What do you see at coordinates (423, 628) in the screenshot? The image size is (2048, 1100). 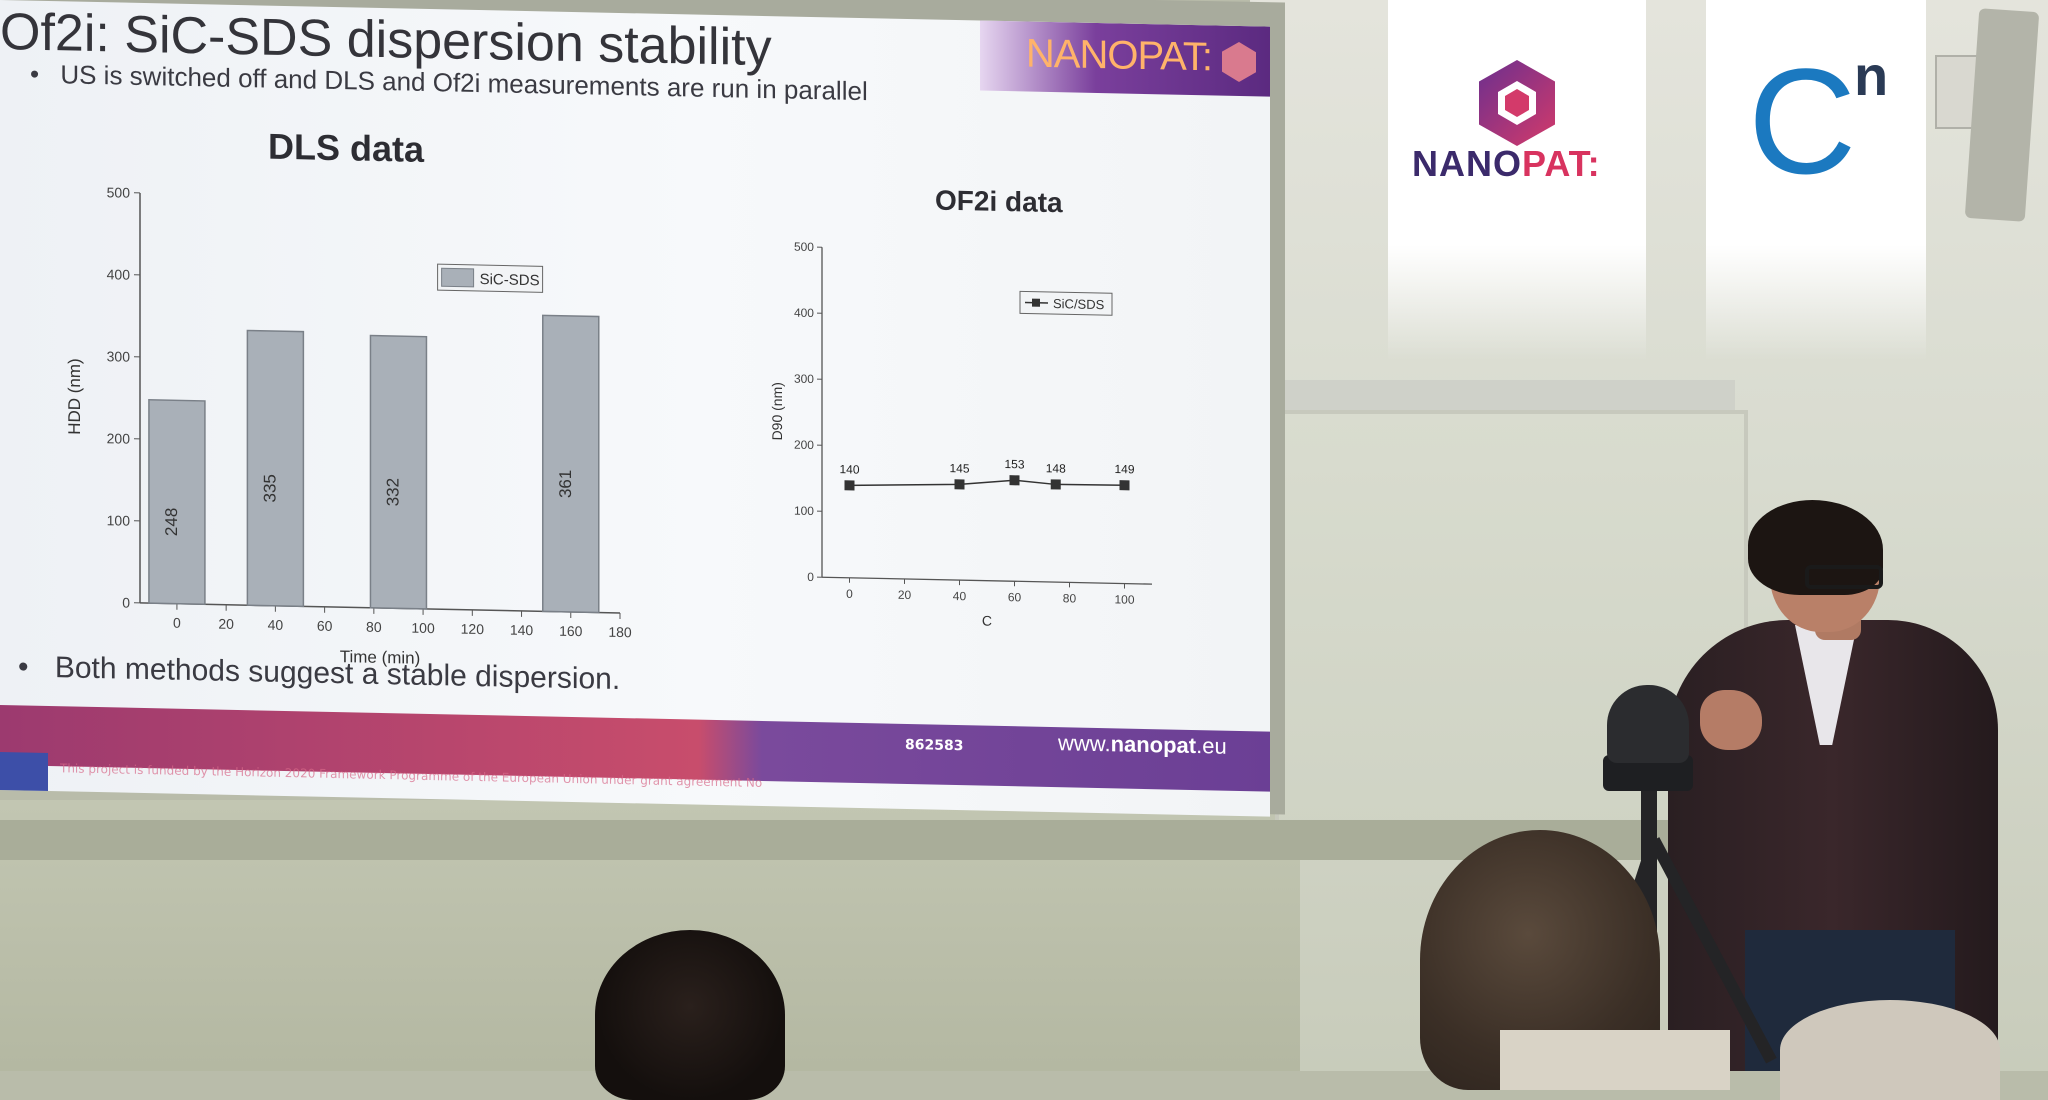 I see `dls-x-tick-label: 100` at bounding box center [423, 628].